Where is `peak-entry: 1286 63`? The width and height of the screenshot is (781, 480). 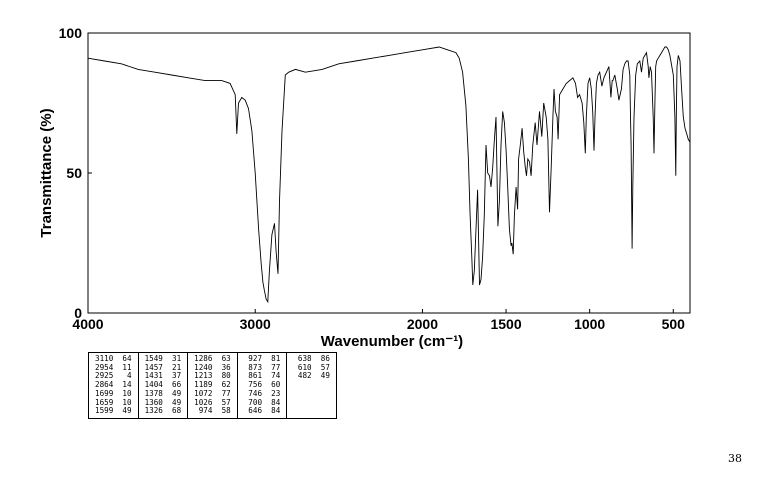 peak-entry: 1286 63 is located at coordinates (212, 358).